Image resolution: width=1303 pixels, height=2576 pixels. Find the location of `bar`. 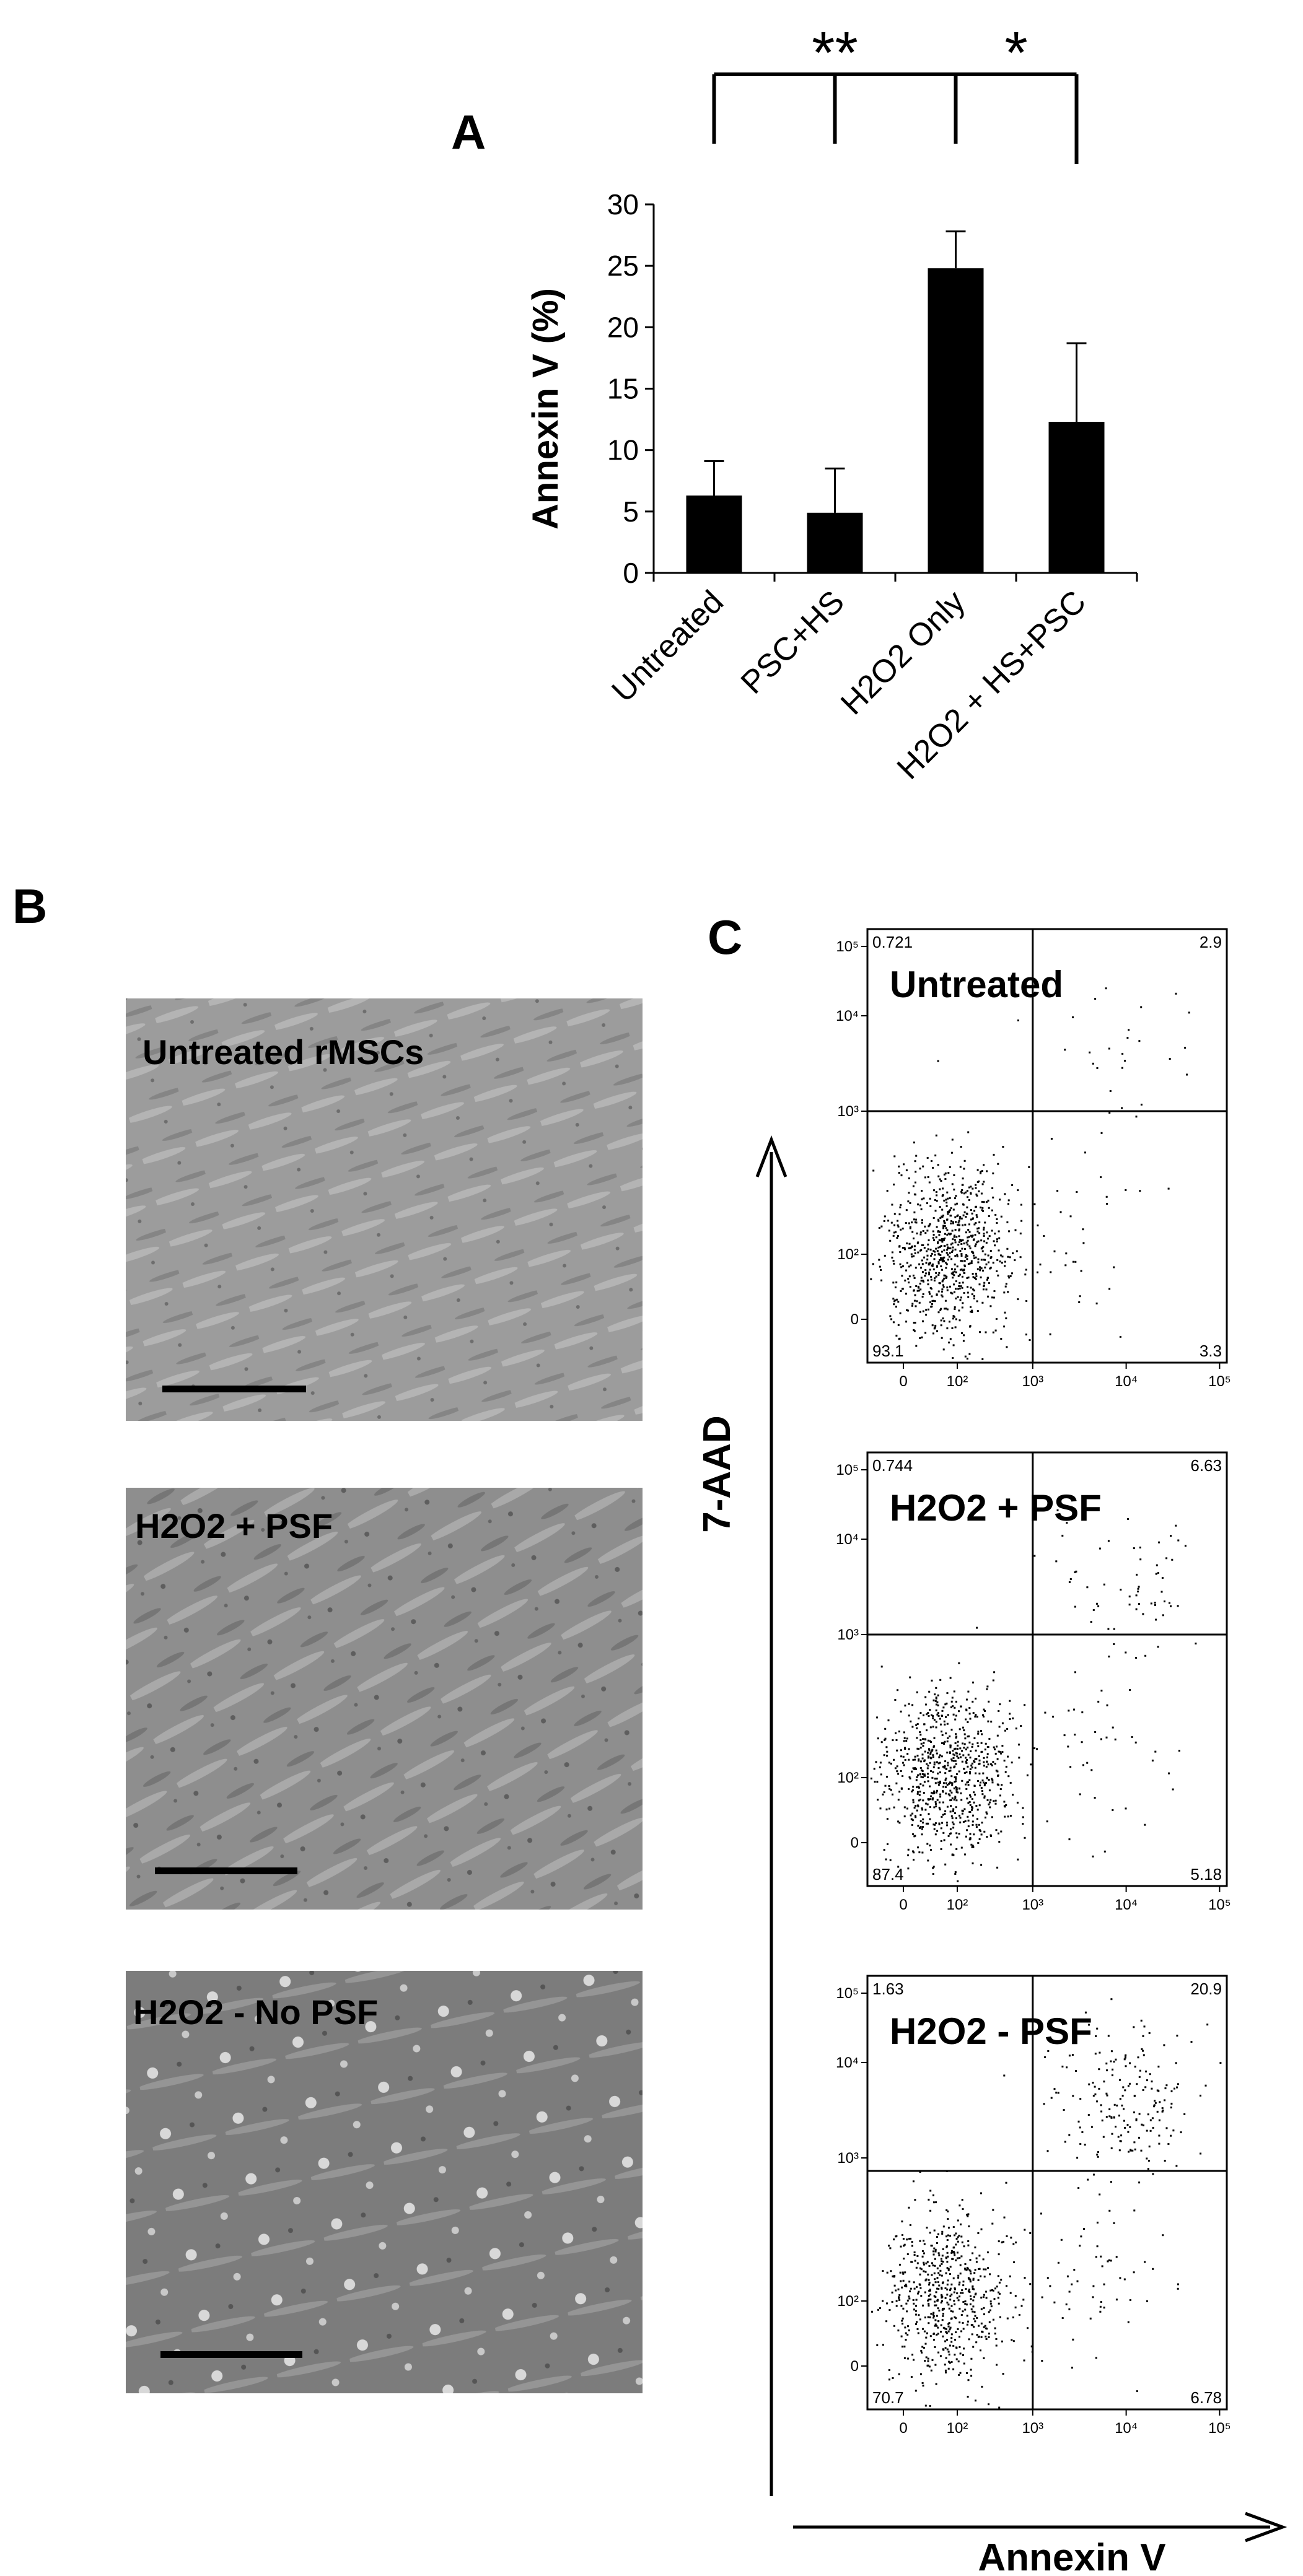

bar is located at coordinates (1076, 497).